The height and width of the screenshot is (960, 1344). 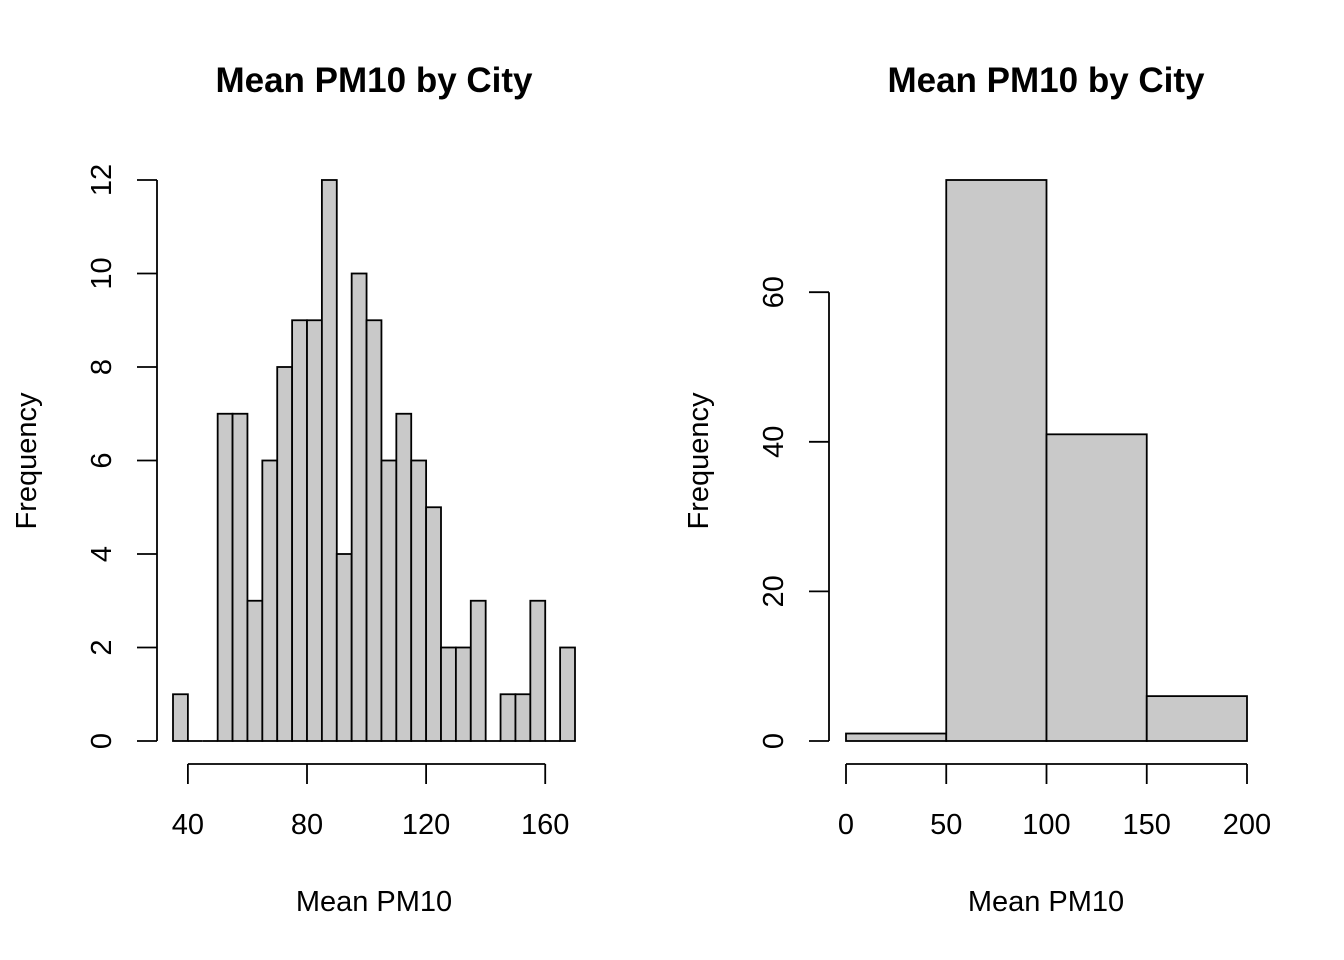 What do you see at coordinates (846, 825) in the screenshot?
I see `x-tick-label: 0` at bounding box center [846, 825].